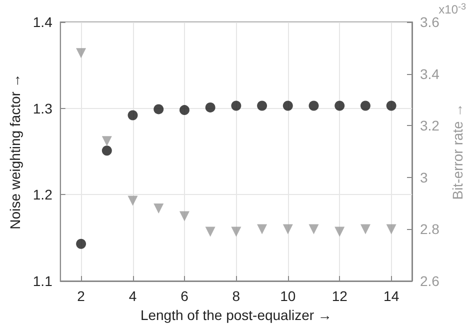  Describe the element at coordinates (236, 314) in the screenshot. I see `x-axis-title: Length of the post-equalizer →` at that location.